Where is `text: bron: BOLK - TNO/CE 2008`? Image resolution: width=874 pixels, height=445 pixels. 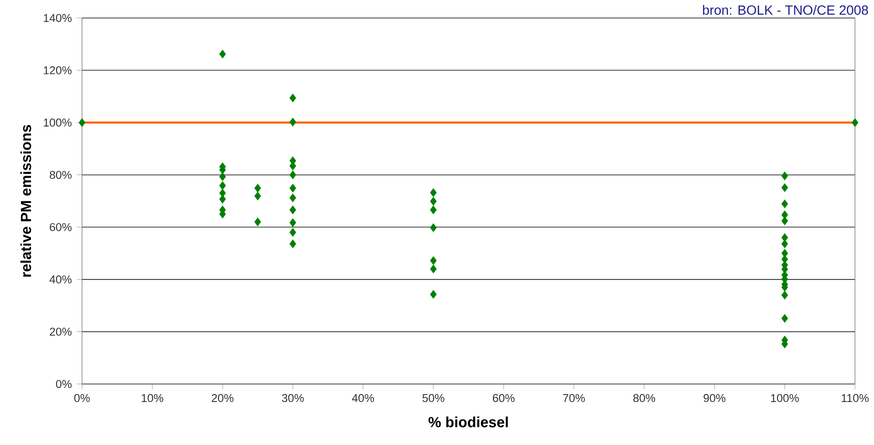 text: bron: BOLK - TNO/CE 2008 is located at coordinates (785, 10).